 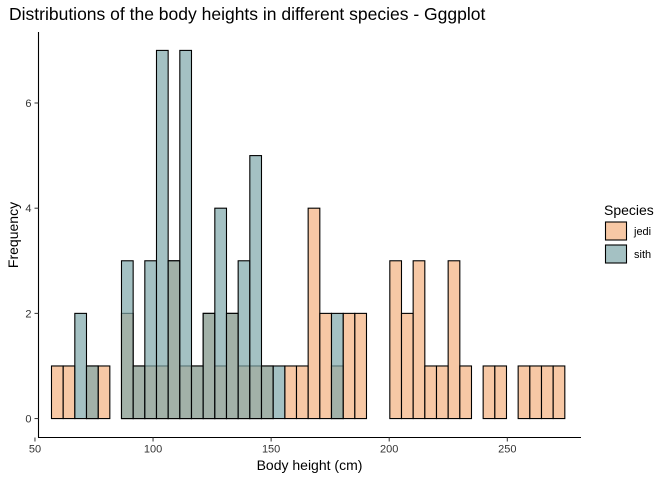 What do you see at coordinates (28, 209) in the screenshot?
I see `y-tick-label: 4` at bounding box center [28, 209].